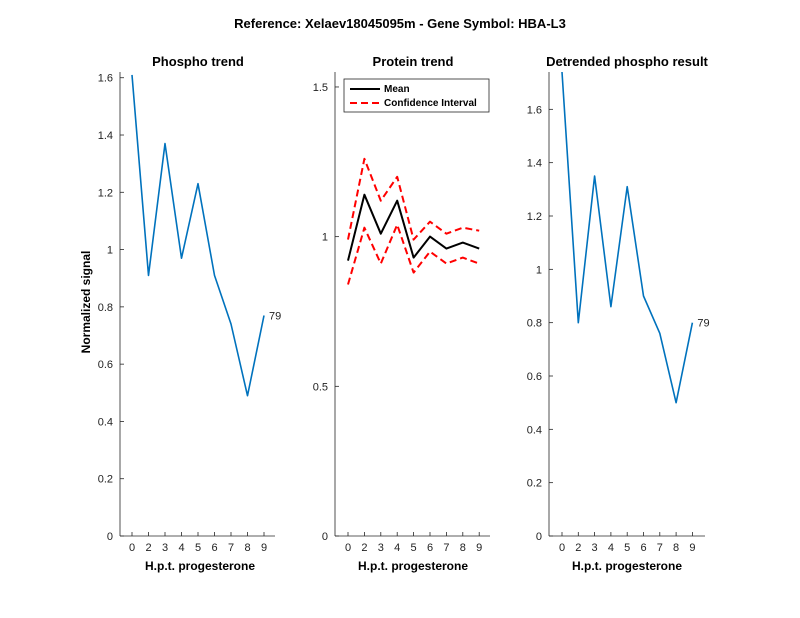  Describe the element at coordinates (413, 61) in the screenshot. I see `protein-trend-title: Protein trend` at that location.